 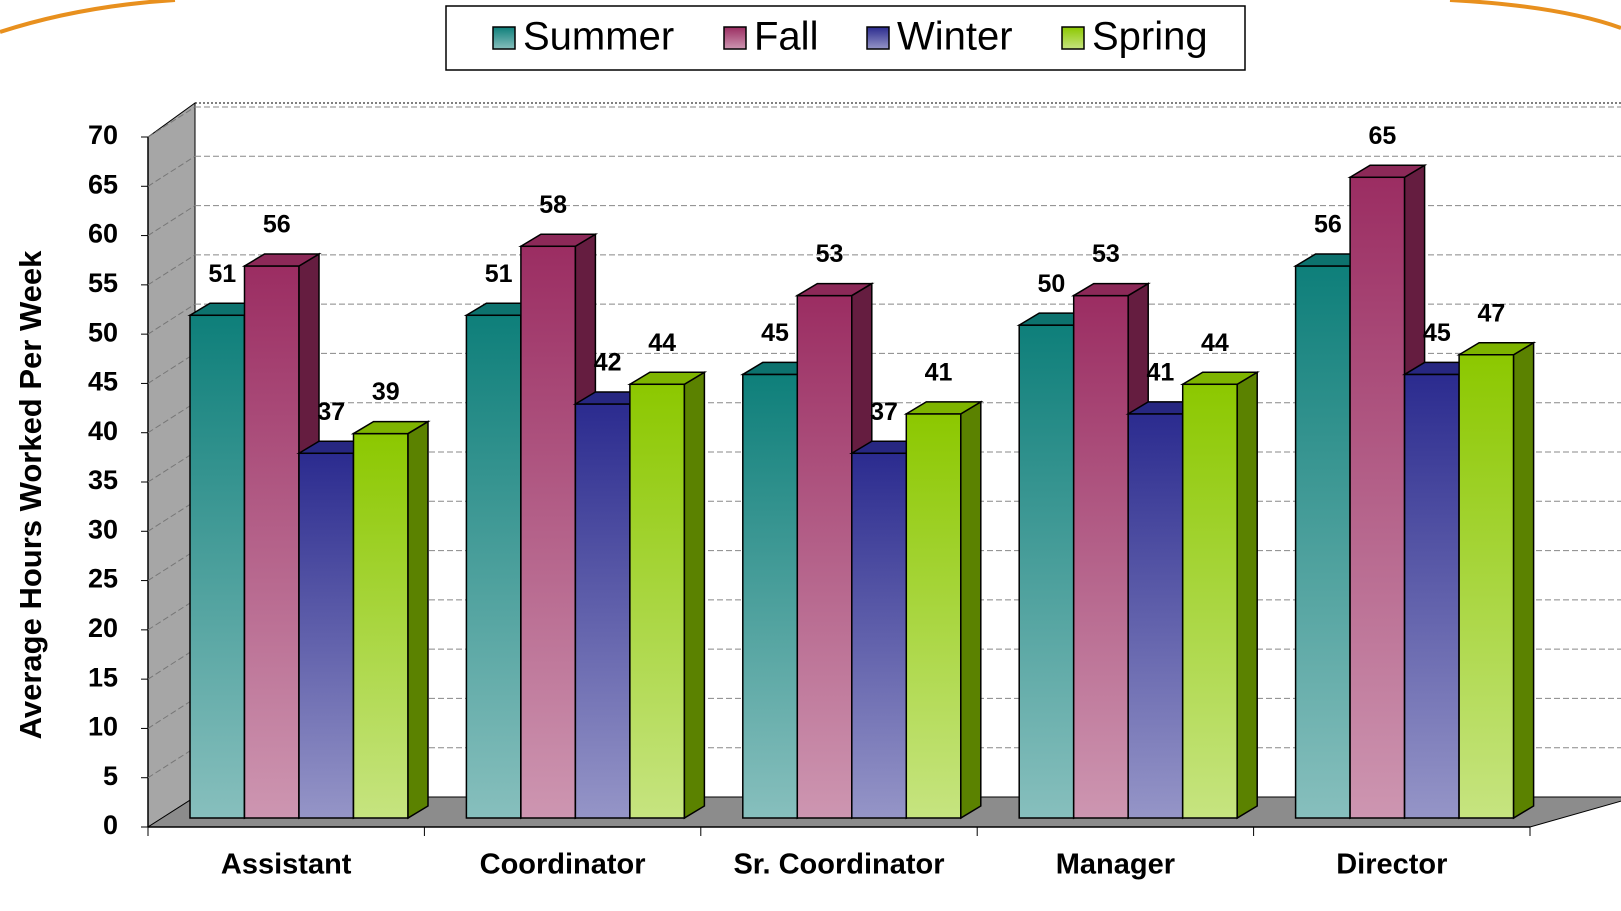 What do you see at coordinates (110, 776) in the screenshot?
I see `y-tick-label: 5` at bounding box center [110, 776].